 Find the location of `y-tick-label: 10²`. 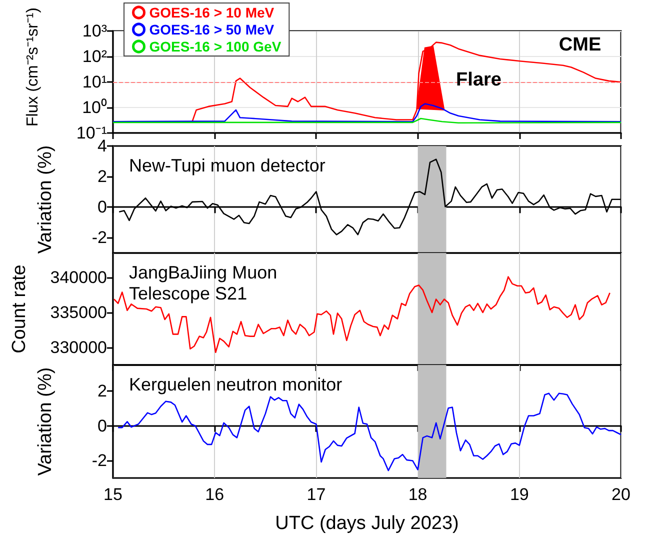

y-tick-label: 10² is located at coordinates (95, 56).